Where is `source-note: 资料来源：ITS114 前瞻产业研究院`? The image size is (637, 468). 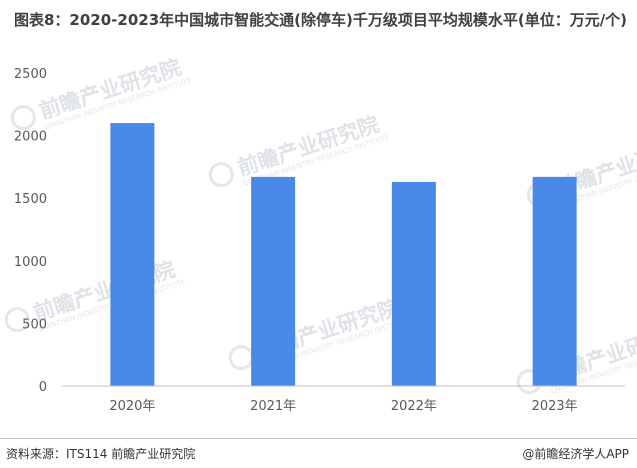 source-note: 资料来源：ITS114 前瞻产业研究院 is located at coordinates (101, 454).